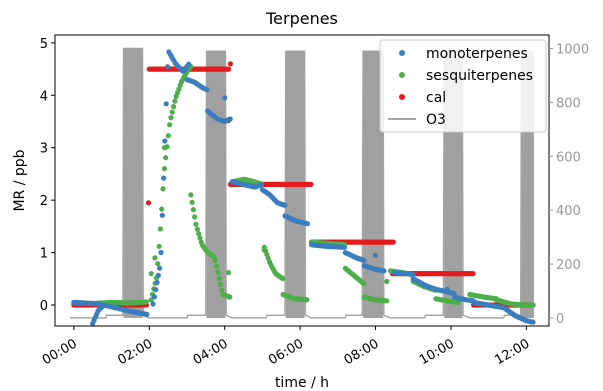 The width and height of the screenshot is (603, 391). Describe the element at coordinates (402, 53) in the screenshot. I see `legend-swatch-monoterpenes` at that location.